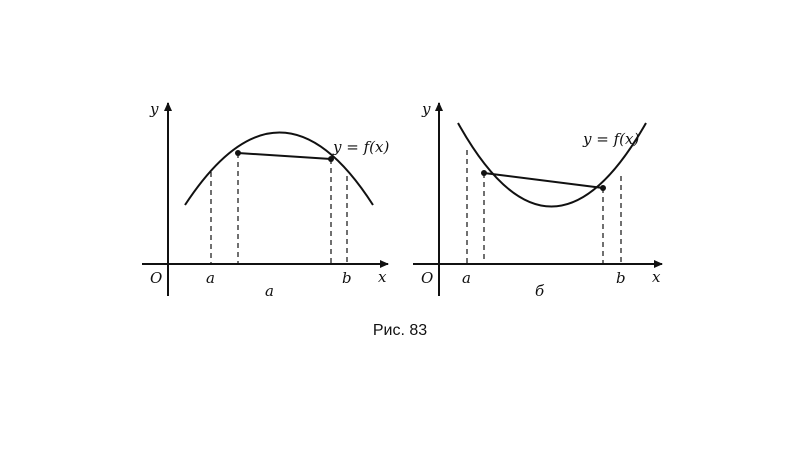 Image resolution: width=800 pixels, height=450 pixels. Describe the element at coordinates (279, 168) in the screenshot. I see `curve-concave` at that location.